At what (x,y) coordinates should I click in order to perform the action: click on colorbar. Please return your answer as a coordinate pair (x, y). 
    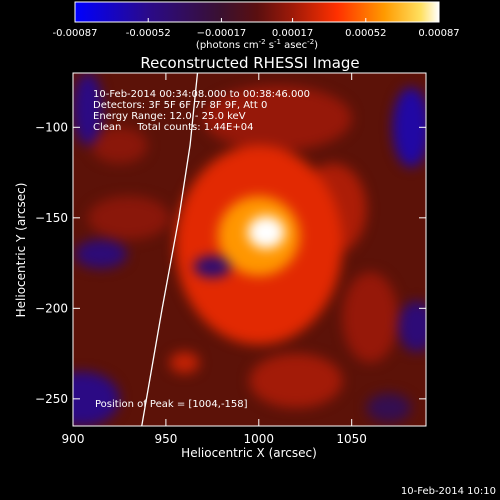
    Looking at the image, I should click on (257, 12).